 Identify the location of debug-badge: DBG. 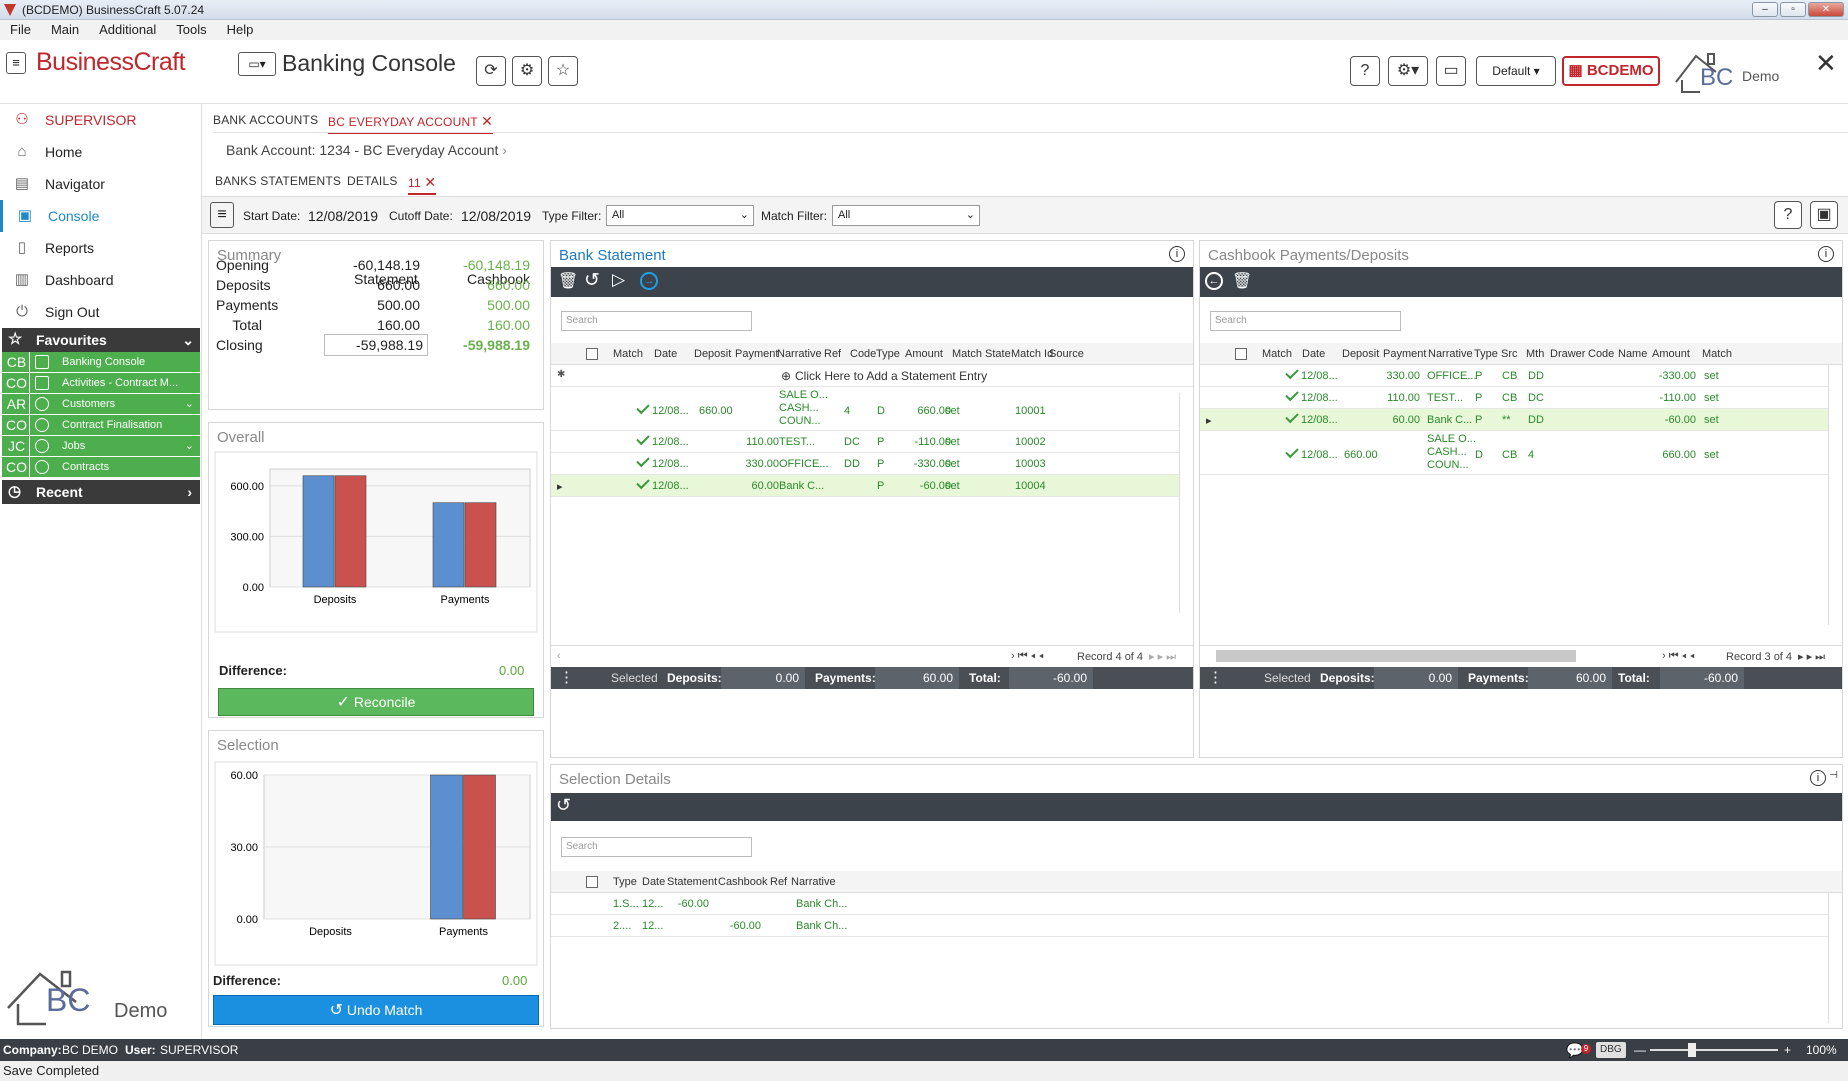
(1611, 1050).